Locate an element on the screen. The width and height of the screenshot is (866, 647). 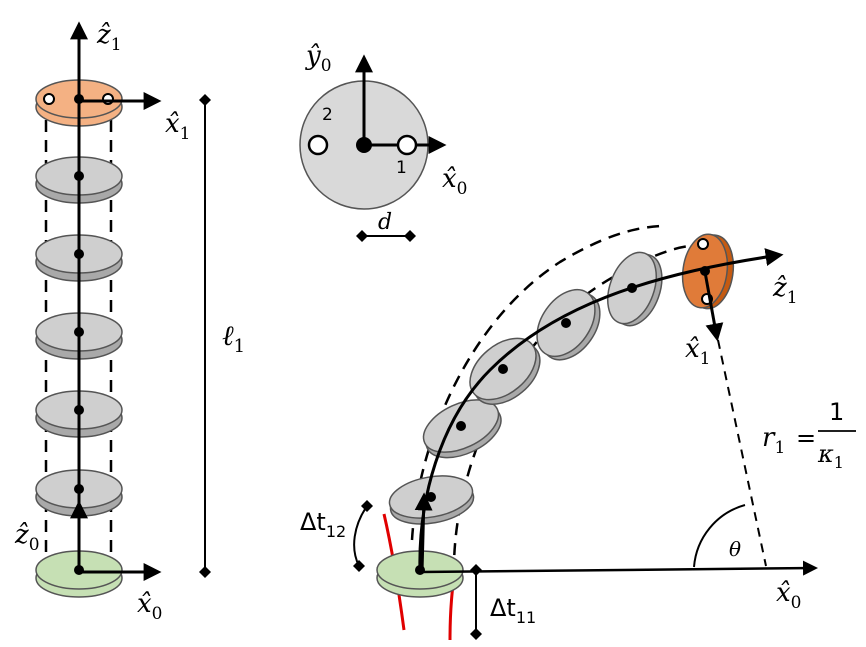
tendon-guide-outer is located at coordinates (571, 410).